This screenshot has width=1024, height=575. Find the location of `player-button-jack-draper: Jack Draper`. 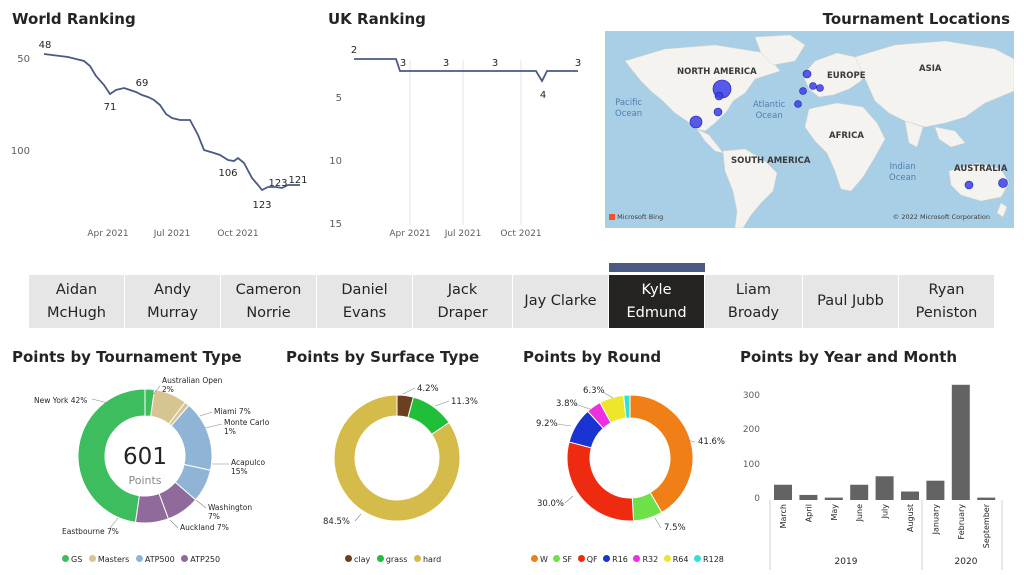

player-button-jack-draper: Jack Draper is located at coordinates (463, 301).